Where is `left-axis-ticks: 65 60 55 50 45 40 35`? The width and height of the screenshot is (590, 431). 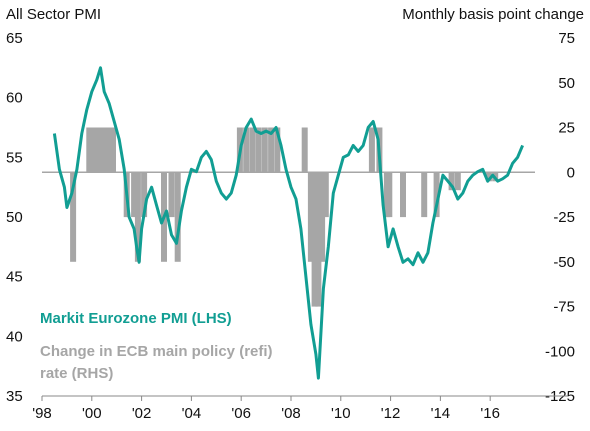
left-axis-ticks: 65 60 55 50 45 40 35 is located at coordinates (14, 217).